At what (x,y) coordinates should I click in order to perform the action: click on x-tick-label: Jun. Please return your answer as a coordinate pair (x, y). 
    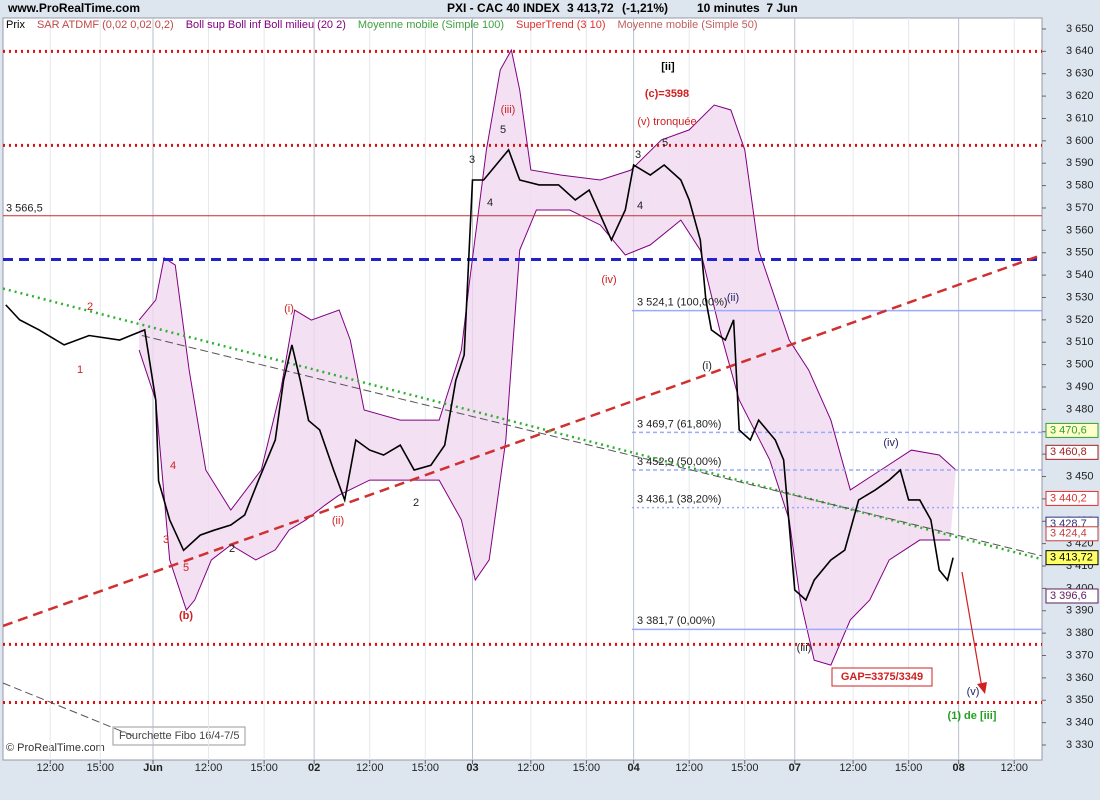
    Looking at the image, I should click on (153, 768).